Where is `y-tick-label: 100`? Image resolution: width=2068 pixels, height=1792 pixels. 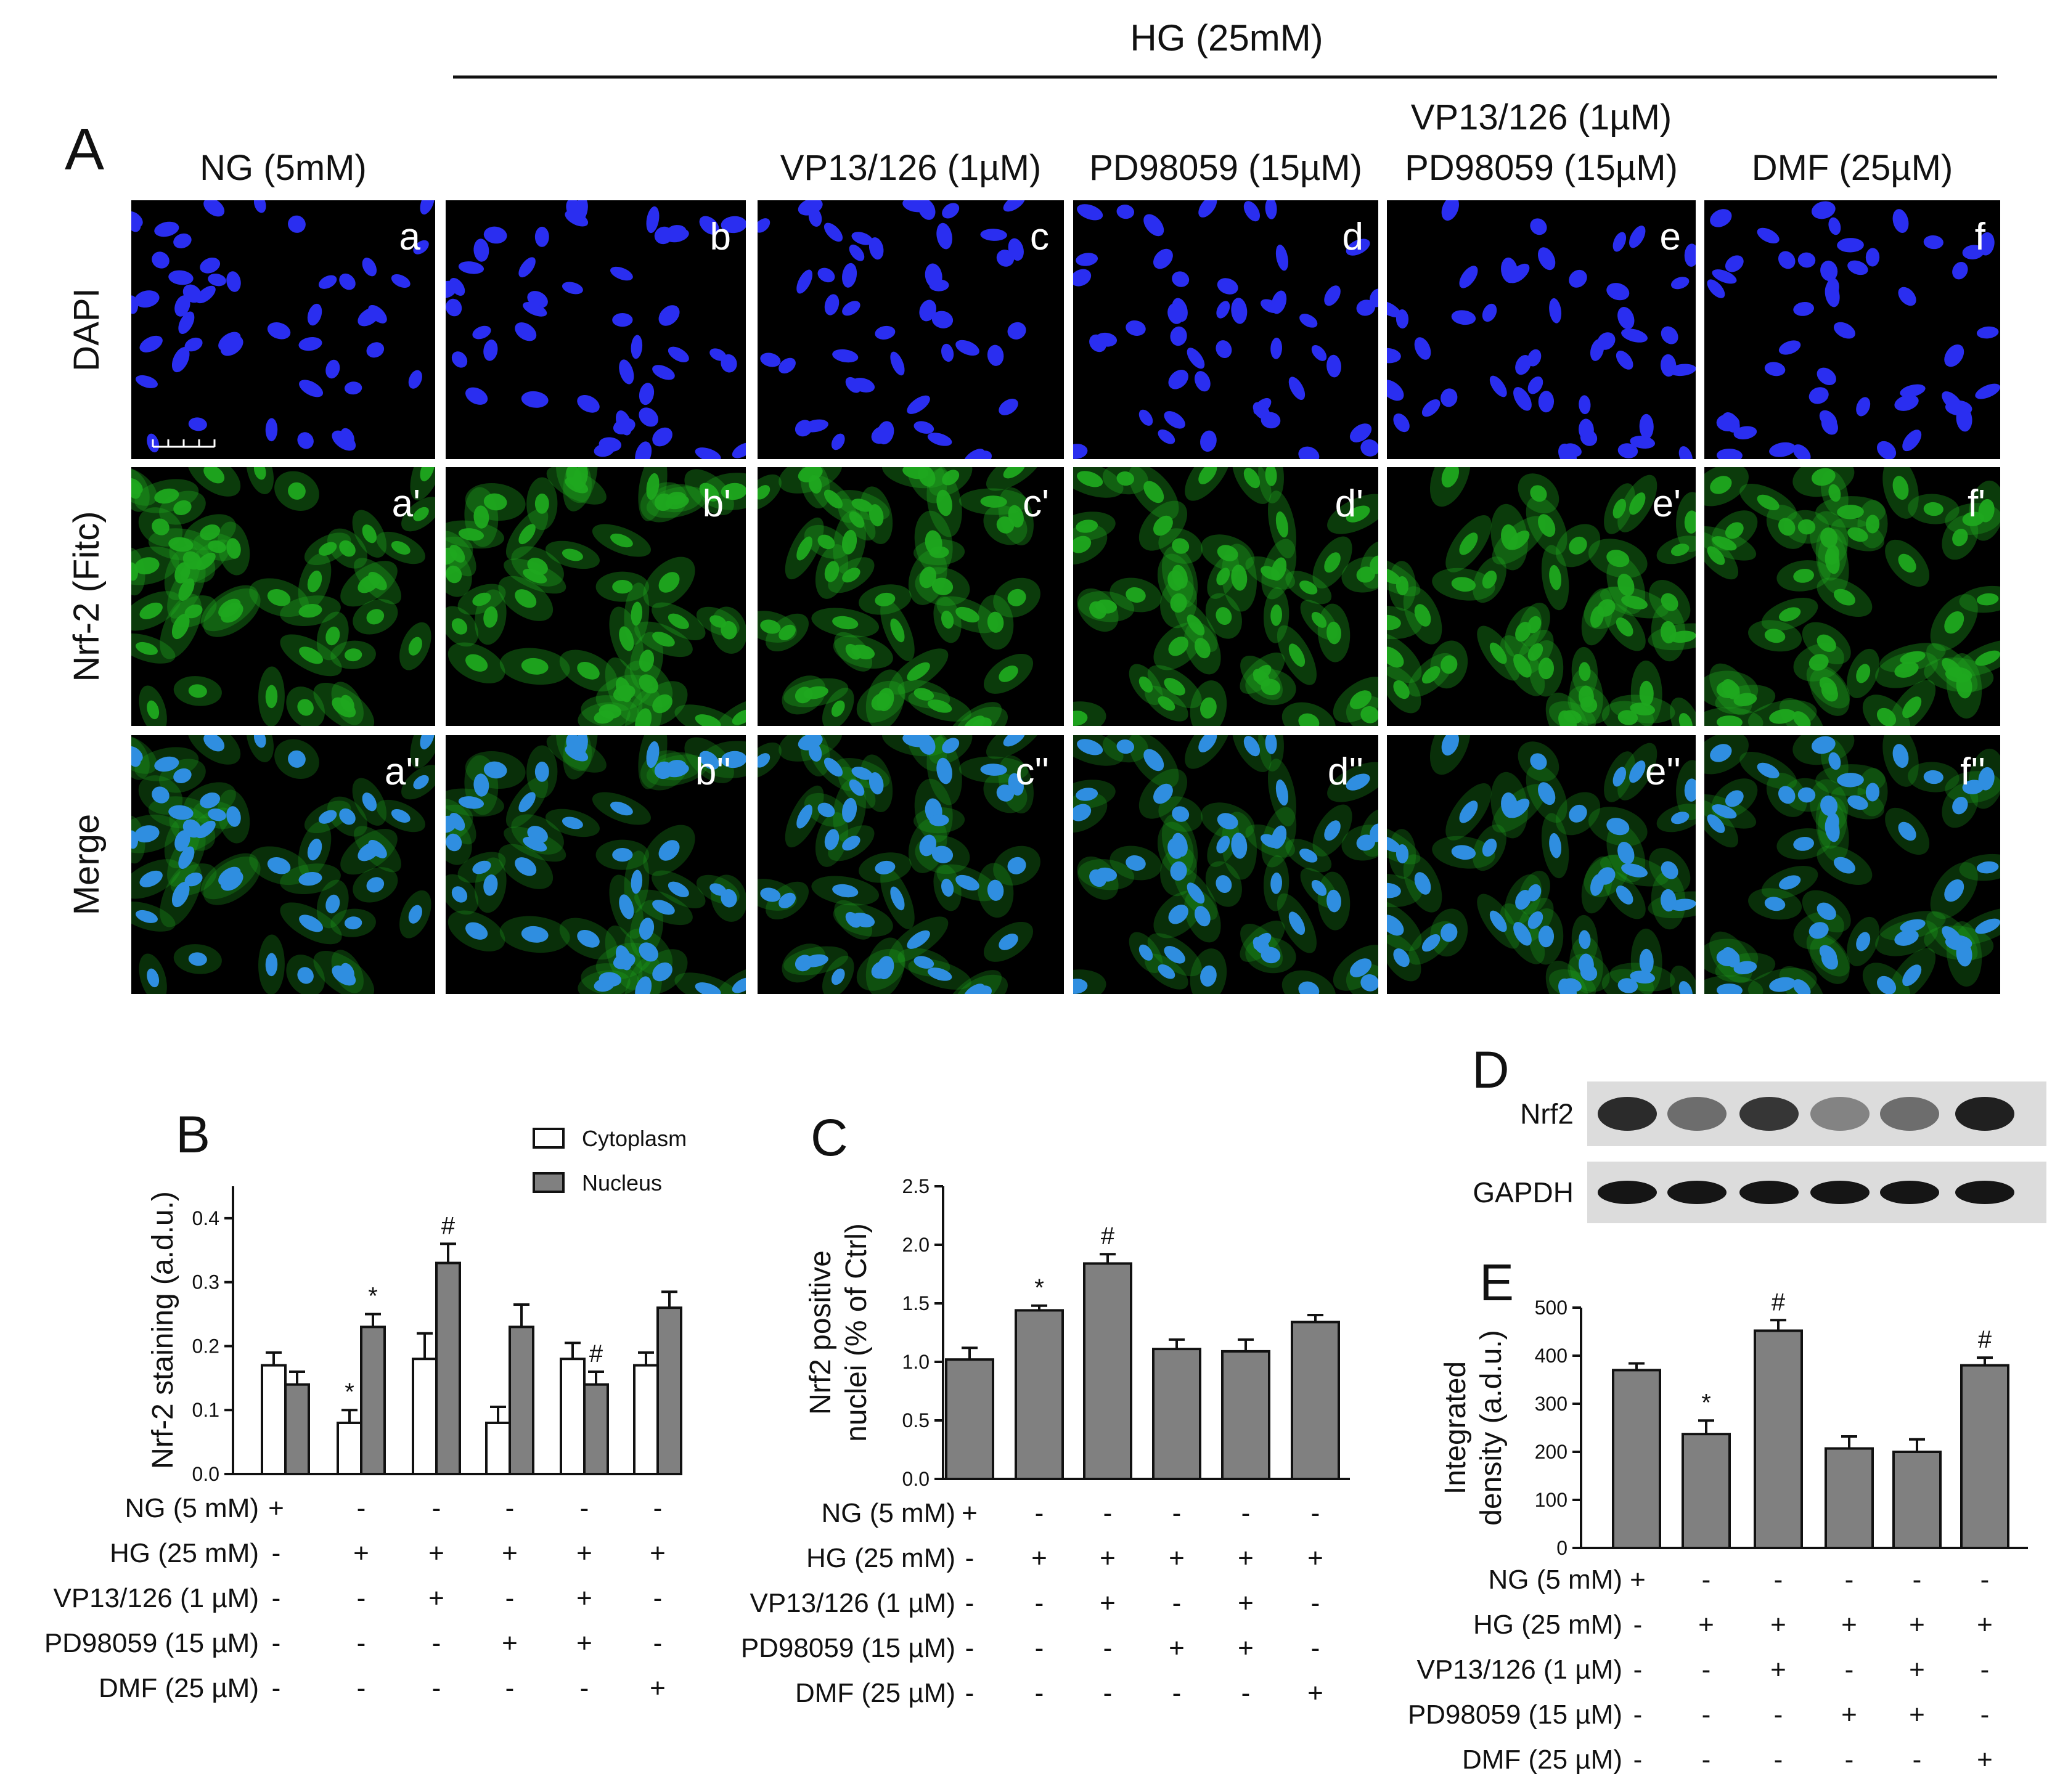
y-tick-label: 100 is located at coordinates (1551, 1500).